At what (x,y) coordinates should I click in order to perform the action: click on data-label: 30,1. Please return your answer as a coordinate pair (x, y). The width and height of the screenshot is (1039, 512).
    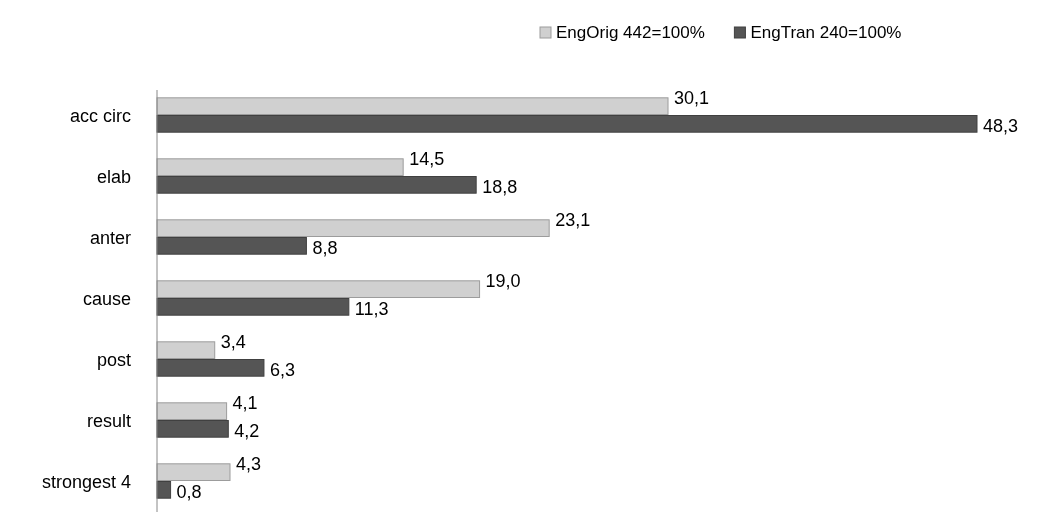
    Looking at the image, I should click on (692, 97).